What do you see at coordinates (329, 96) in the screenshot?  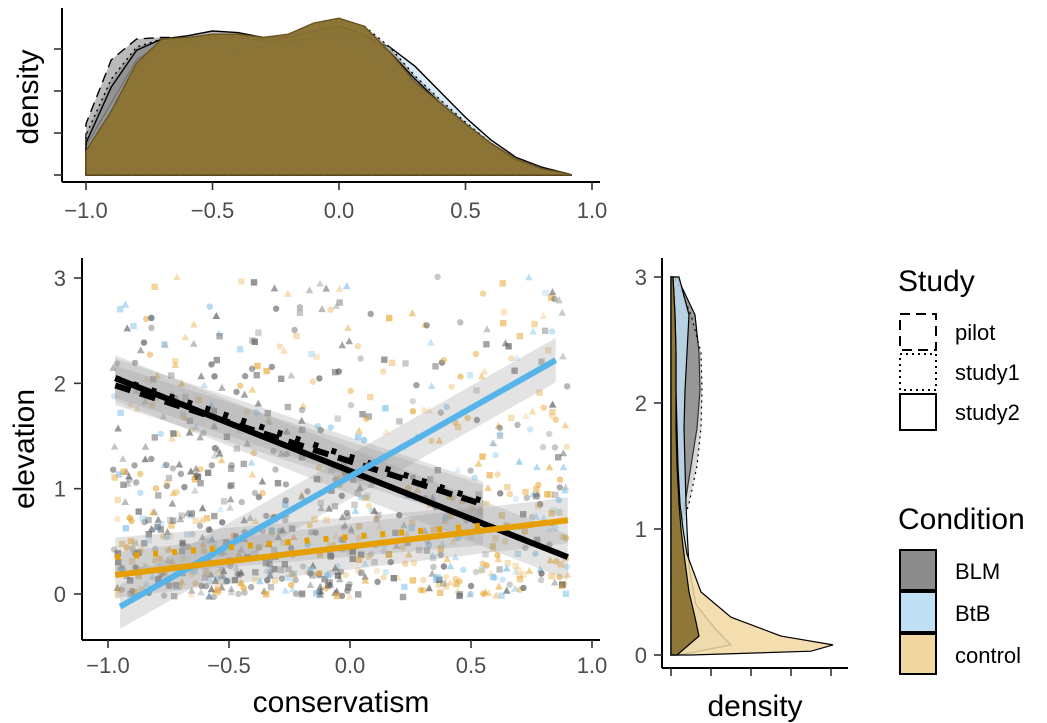 I see `top-density-areas` at bounding box center [329, 96].